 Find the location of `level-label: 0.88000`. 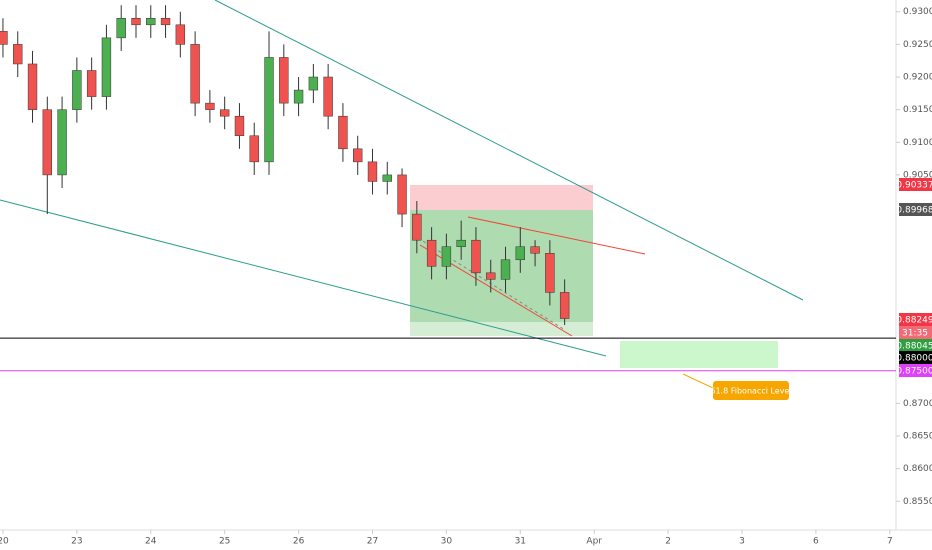

level-label: 0.88000 is located at coordinates (914, 359).